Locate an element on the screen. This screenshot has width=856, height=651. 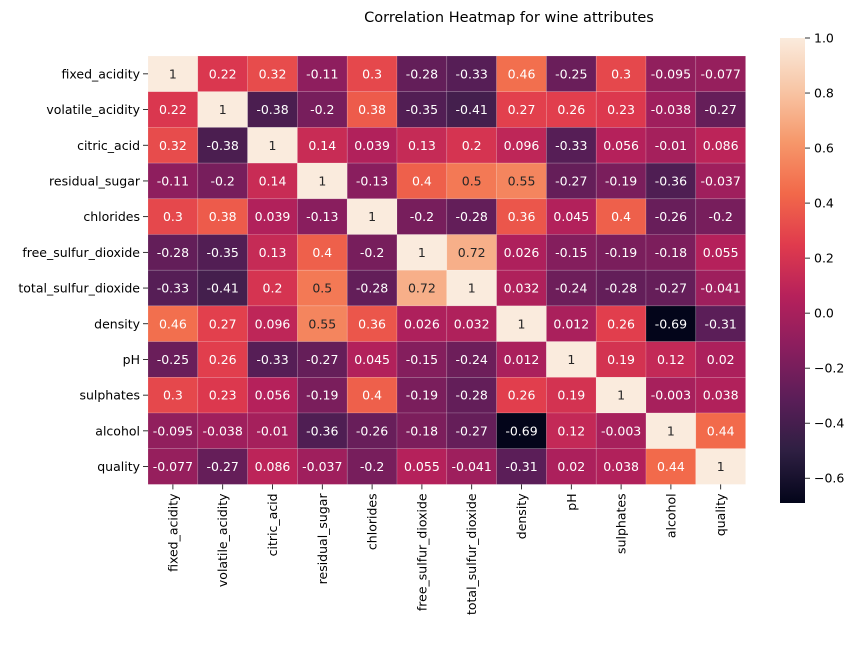
column-label: citric_acid is located at coordinates (272, 524).